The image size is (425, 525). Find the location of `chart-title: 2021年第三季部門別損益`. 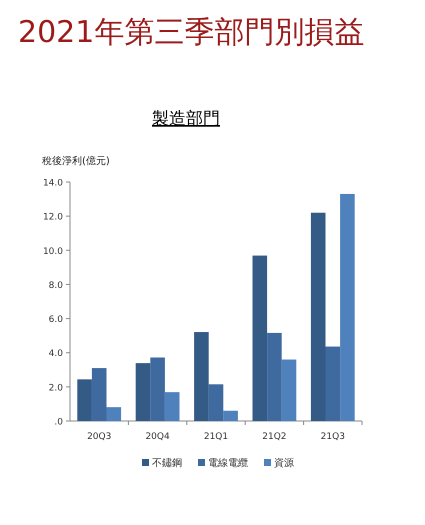

chart-title: 2021年第三季部門別損益 is located at coordinates (191, 32).